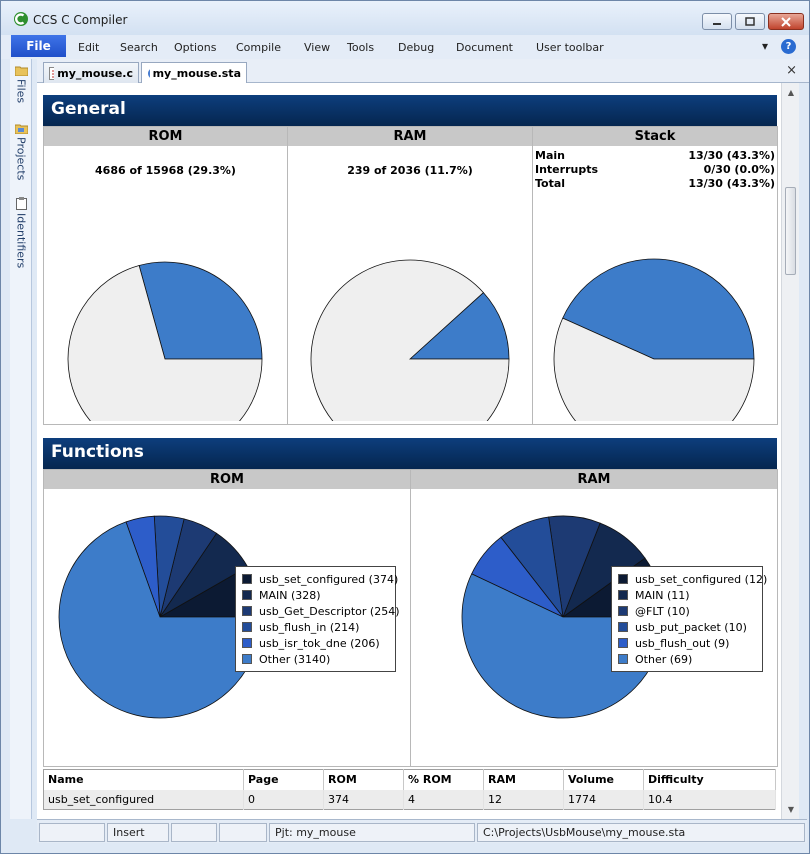 This screenshot has height=854, width=810. Describe the element at coordinates (790, 231) in the screenshot. I see `scroll-thumb` at that location.